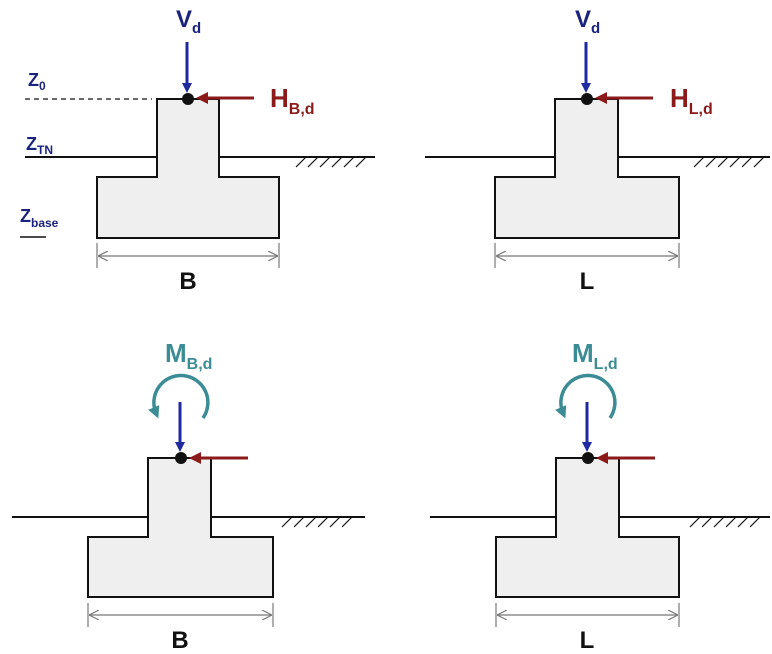 The height and width of the screenshot is (654, 772). What do you see at coordinates (691, 100) in the screenshot?
I see `horizontal-force-label: HL,d` at bounding box center [691, 100].